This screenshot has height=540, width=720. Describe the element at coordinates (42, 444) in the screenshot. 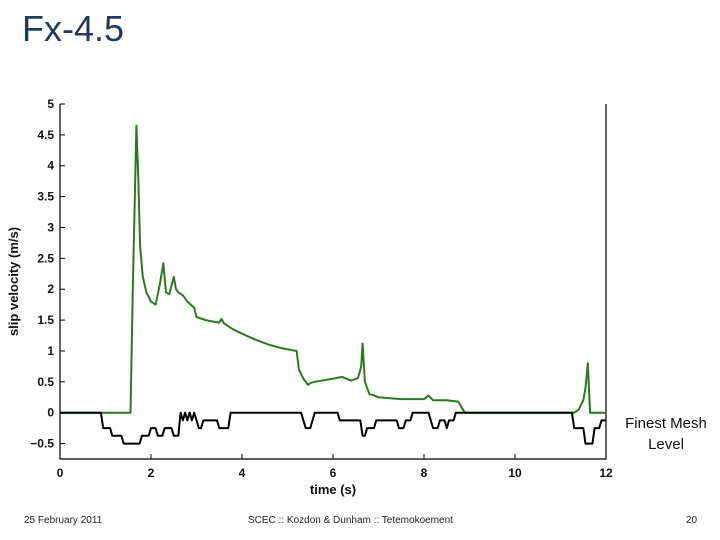

I see `y-tick-label: −0.5` at that location.